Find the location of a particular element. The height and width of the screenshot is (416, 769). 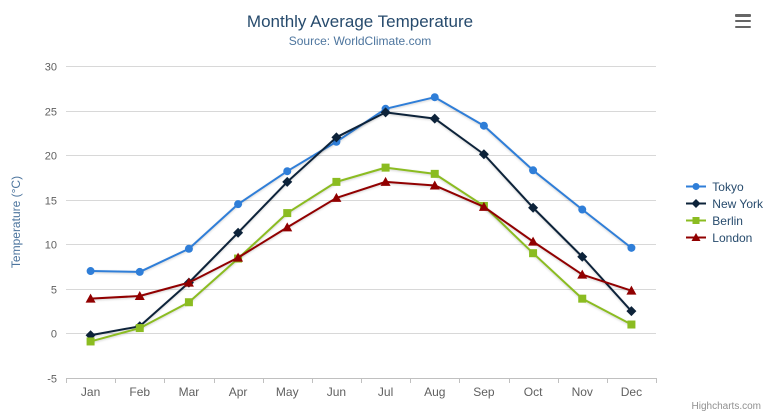

legend-marker-icon-square is located at coordinates (696, 220).